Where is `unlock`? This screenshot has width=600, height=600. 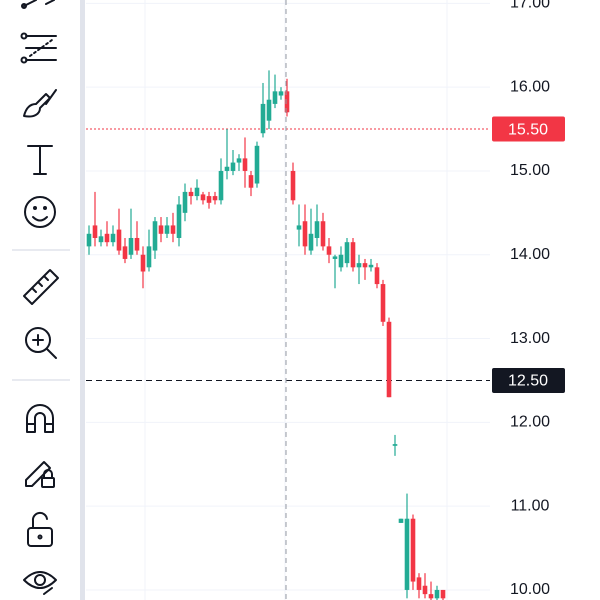 unlock is located at coordinates (40, 529).